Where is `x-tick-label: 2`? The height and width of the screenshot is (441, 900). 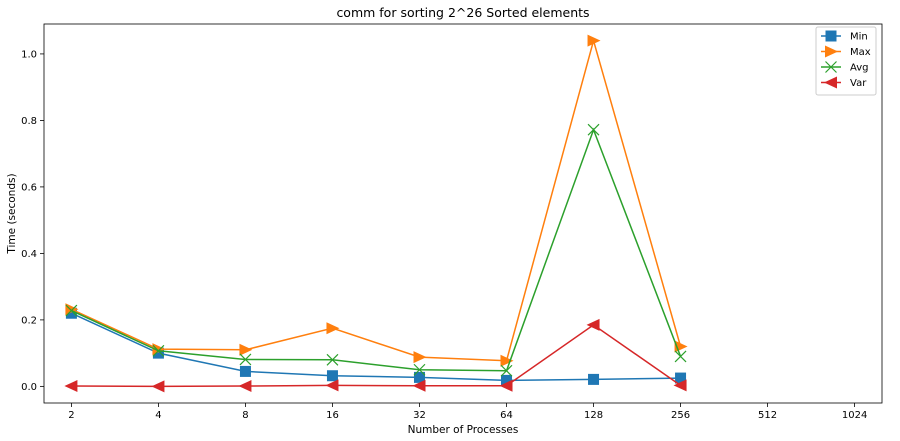
x-tick-label: 2 is located at coordinates (71, 415).